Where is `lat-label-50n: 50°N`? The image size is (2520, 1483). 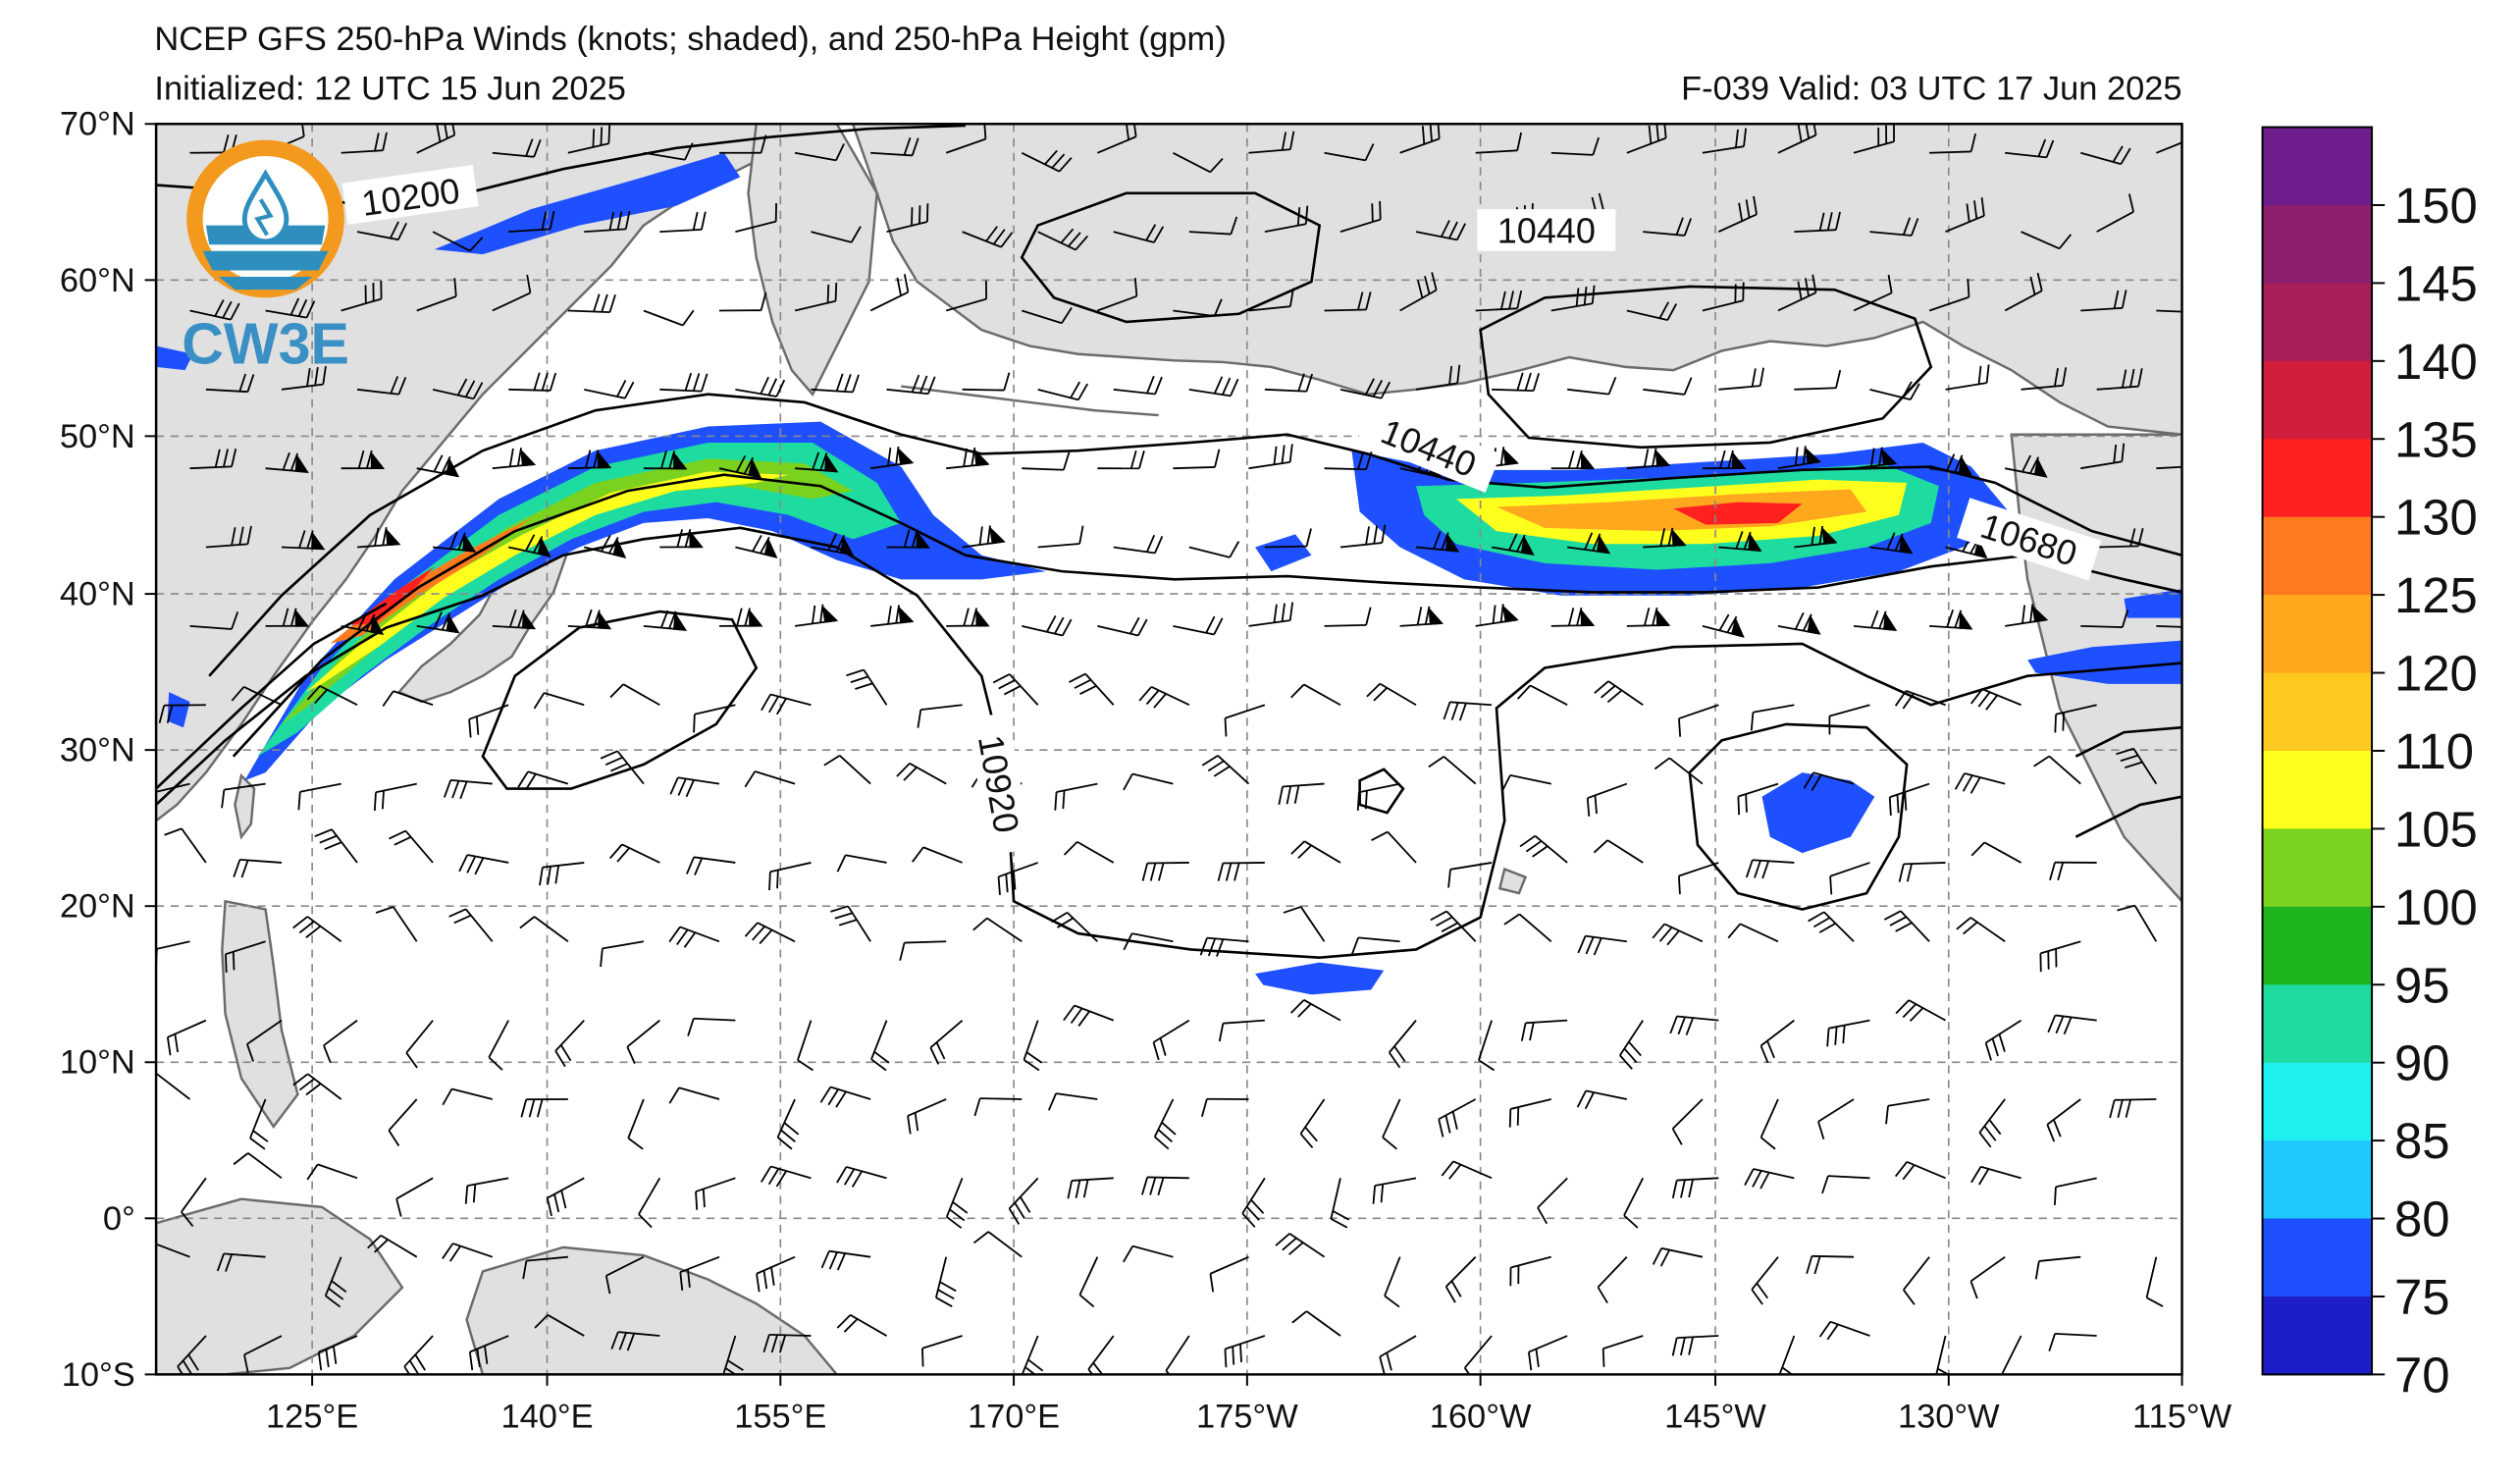 lat-label-50n: 50°N is located at coordinates (97, 436).